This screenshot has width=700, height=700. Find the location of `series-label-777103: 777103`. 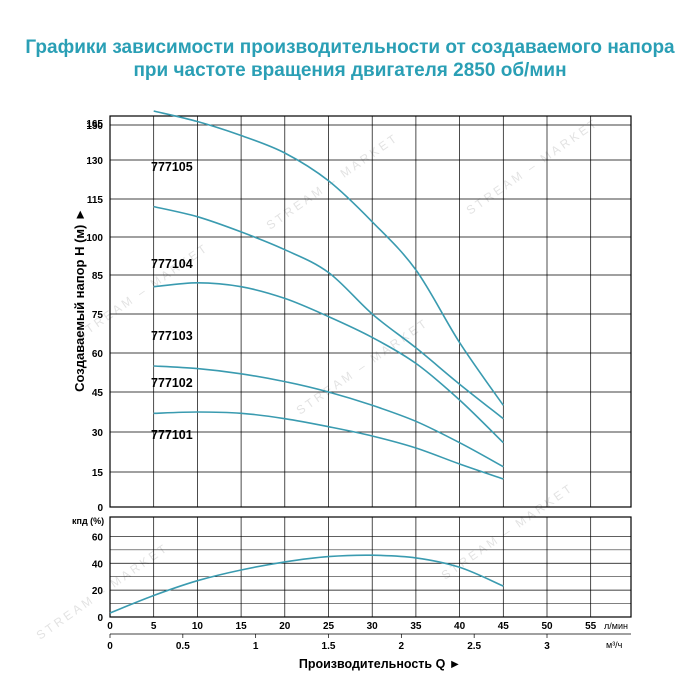

series-label-777103: 777103 is located at coordinates (172, 336).